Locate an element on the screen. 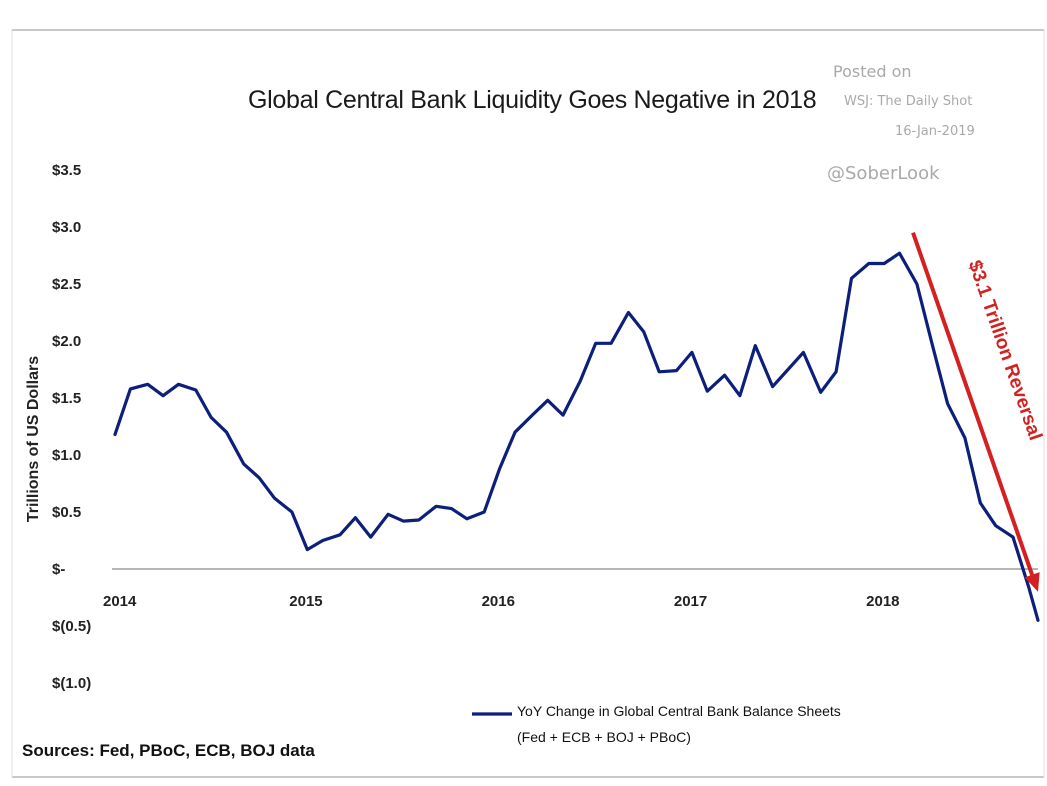 The width and height of the screenshot is (1047, 786). x-tick-label: 2014 is located at coordinates (120, 601).